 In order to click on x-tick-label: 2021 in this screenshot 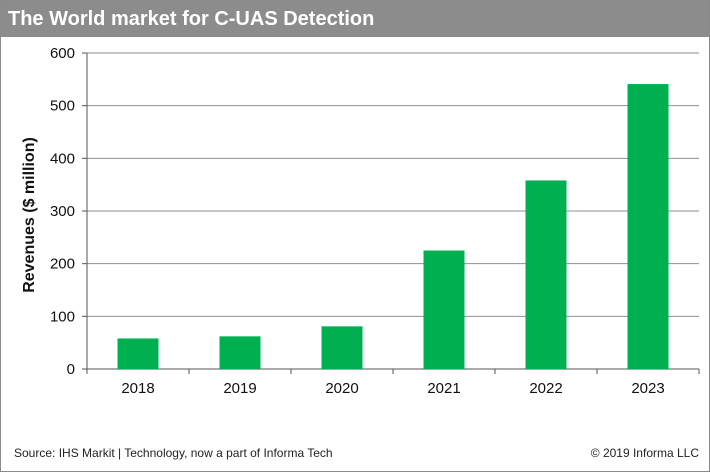, I will do `click(443, 388)`.